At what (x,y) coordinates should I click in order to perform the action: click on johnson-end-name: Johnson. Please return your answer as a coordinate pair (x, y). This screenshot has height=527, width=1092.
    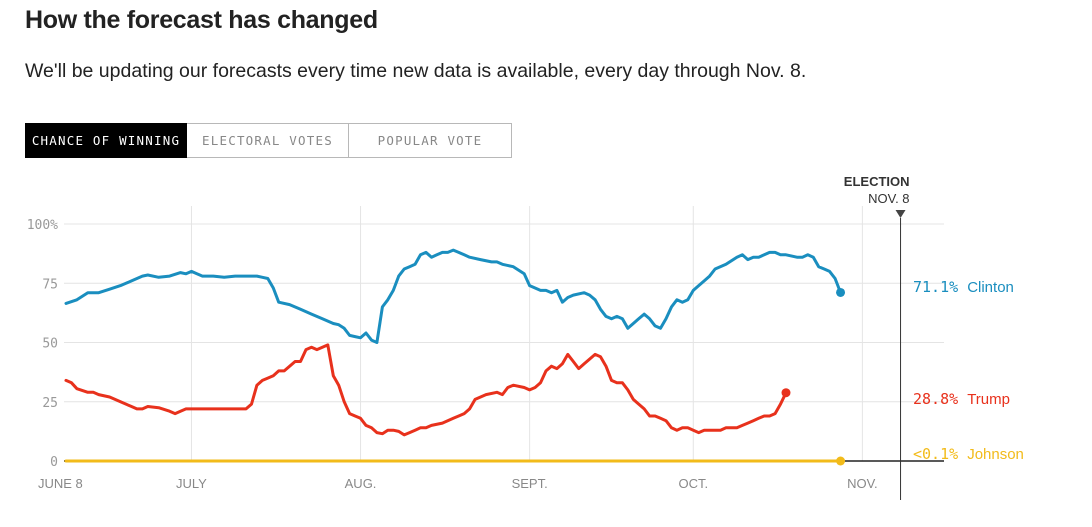
    Looking at the image, I should click on (995, 454).